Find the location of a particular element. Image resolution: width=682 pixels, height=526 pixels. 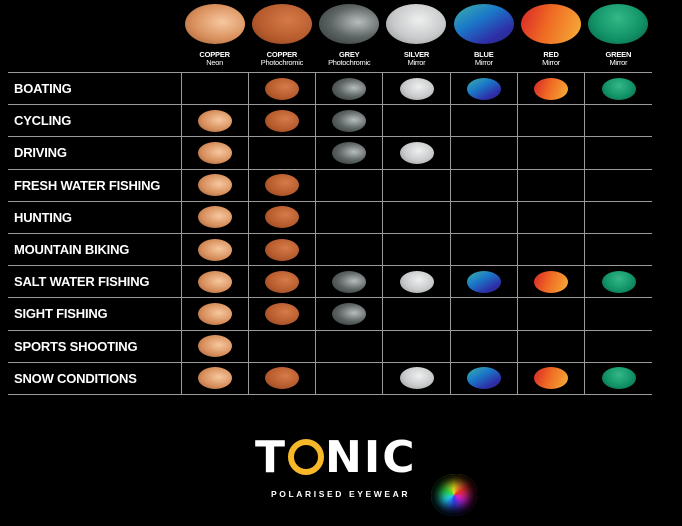

tagline: POLARISED EYEWEAR is located at coordinates (341, 494).